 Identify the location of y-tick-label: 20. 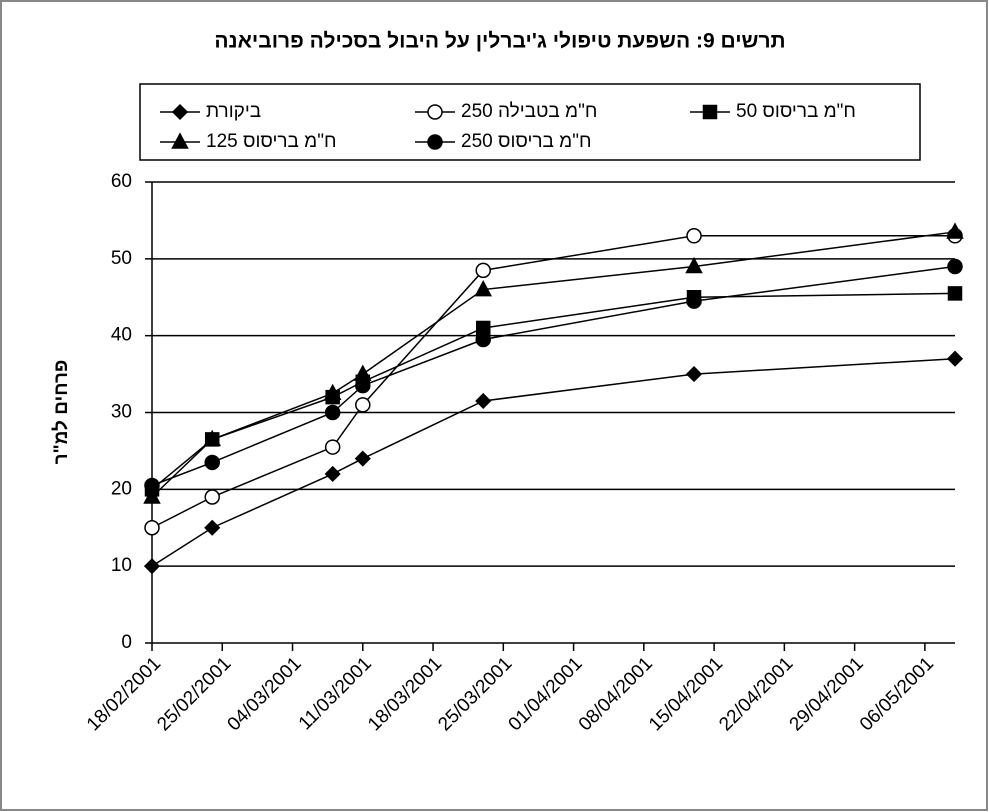
(121, 488).